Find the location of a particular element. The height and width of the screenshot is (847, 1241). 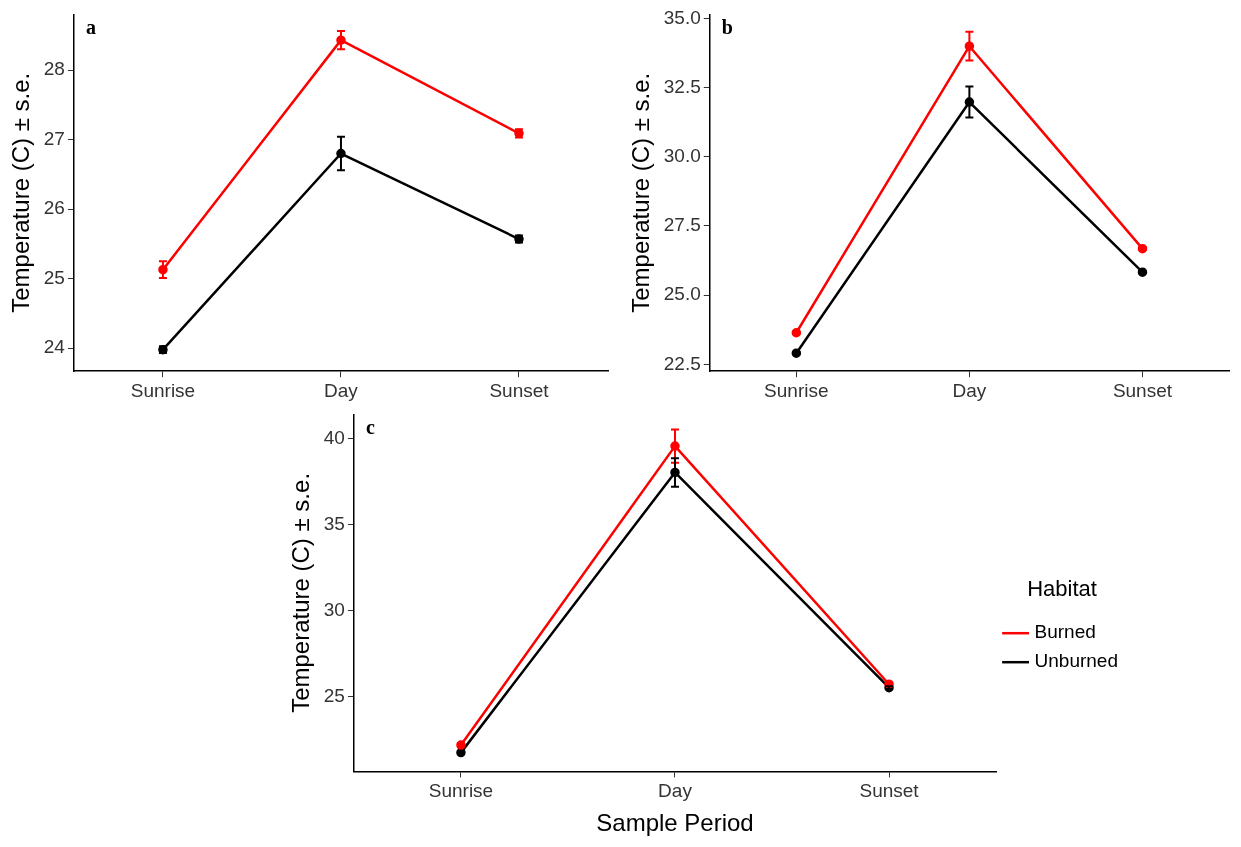

chart-title: c is located at coordinates (370, 426).